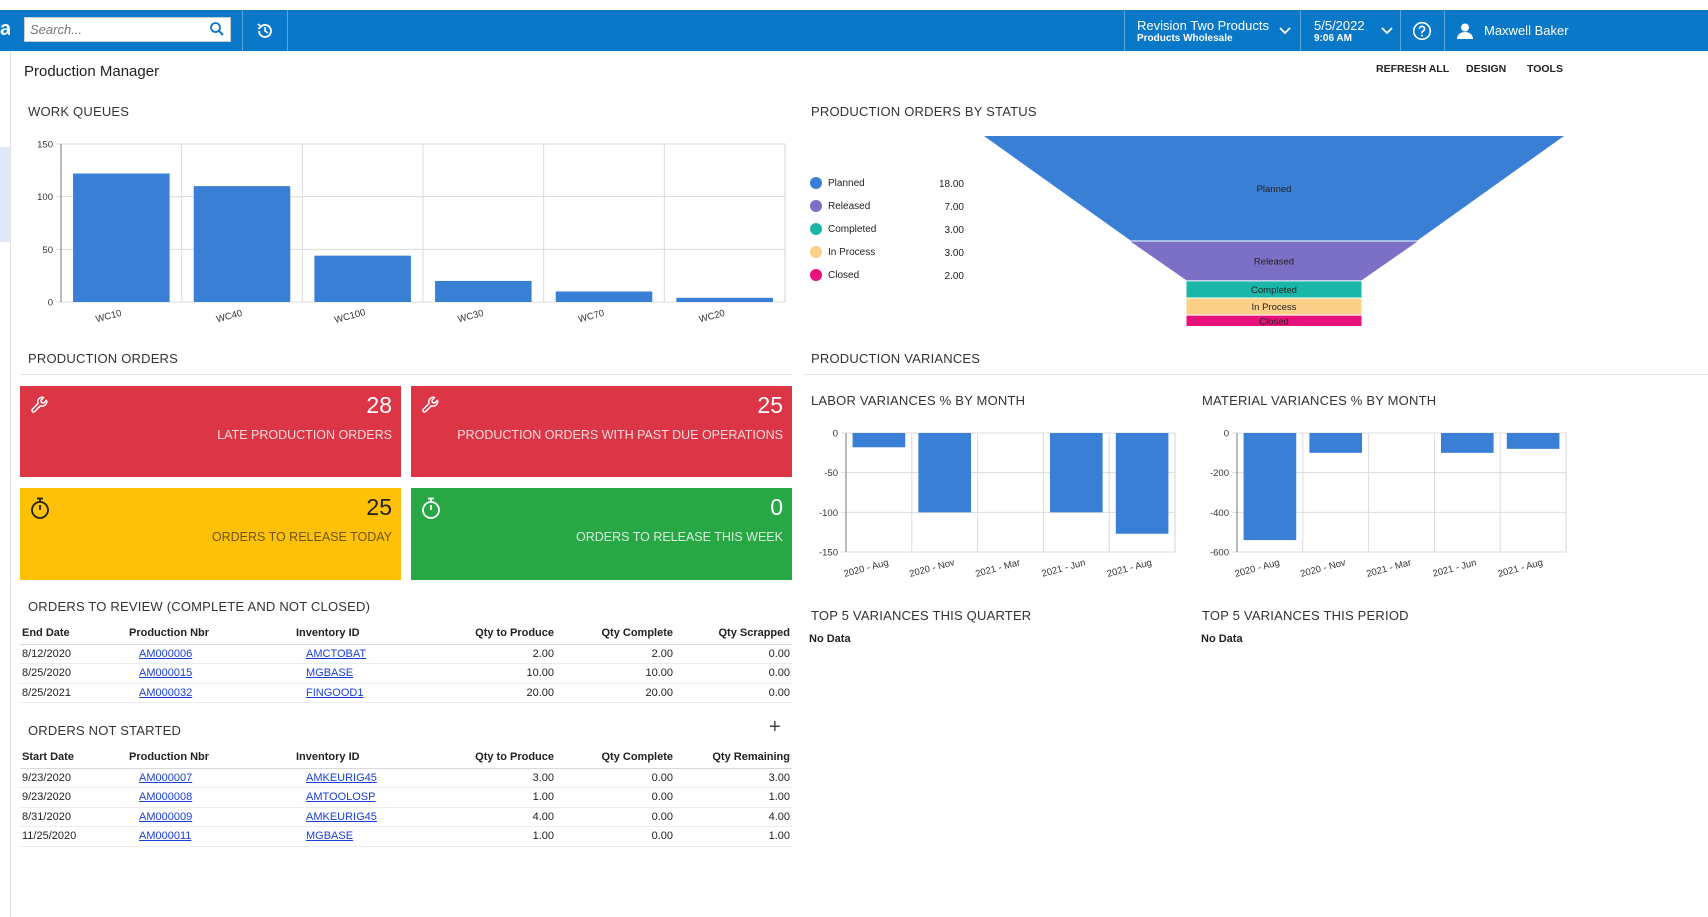 This screenshot has width=1708, height=917. What do you see at coordinates (166, 653) in the screenshot?
I see `production-nbr-link: AM000006` at bounding box center [166, 653].